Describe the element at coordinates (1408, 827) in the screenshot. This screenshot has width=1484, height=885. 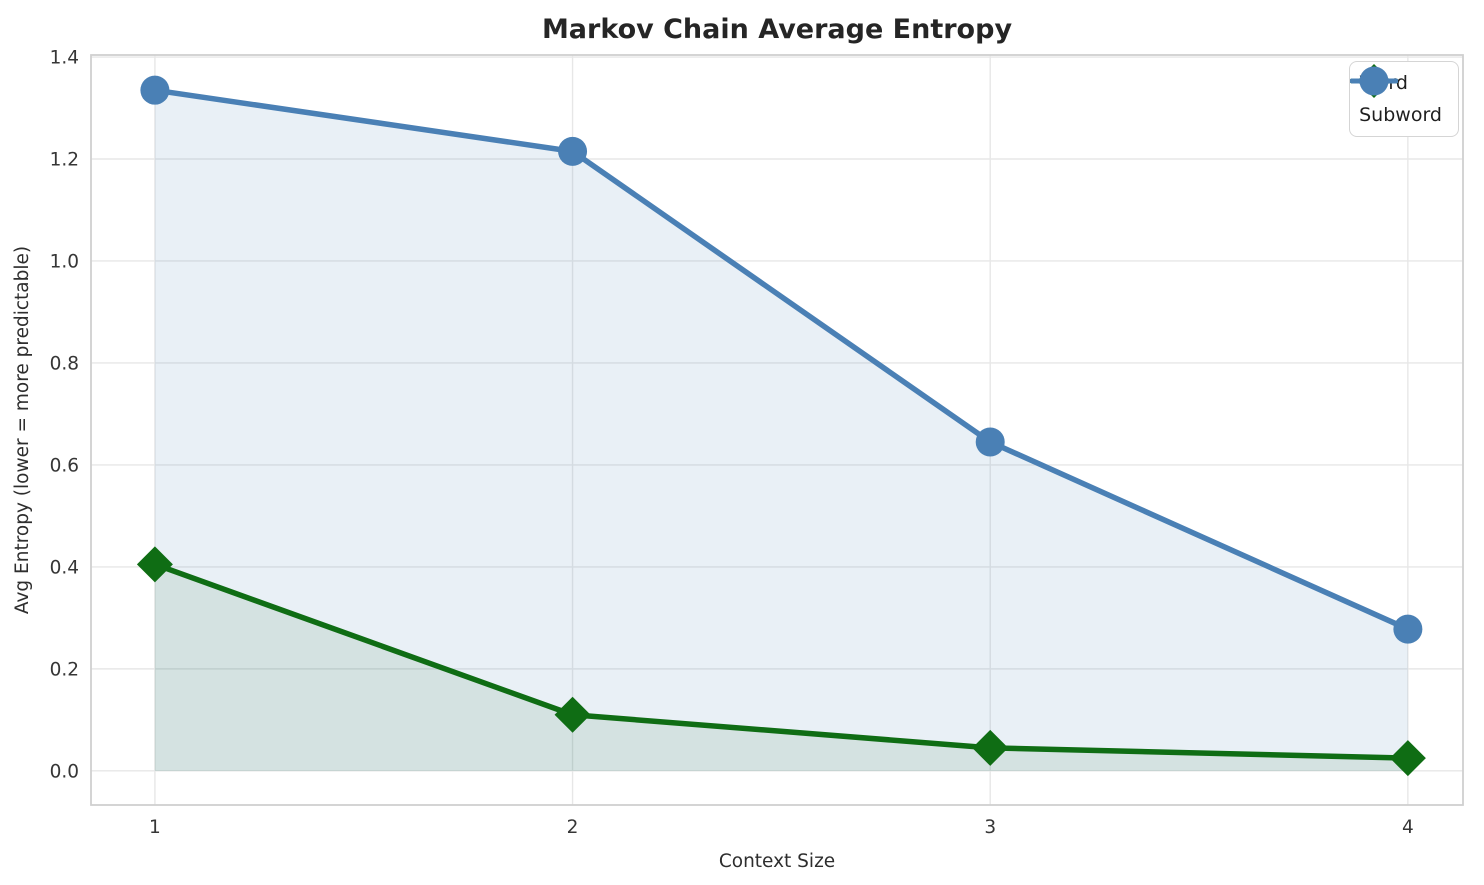
I see `x-tick-label-3: 4` at that location.